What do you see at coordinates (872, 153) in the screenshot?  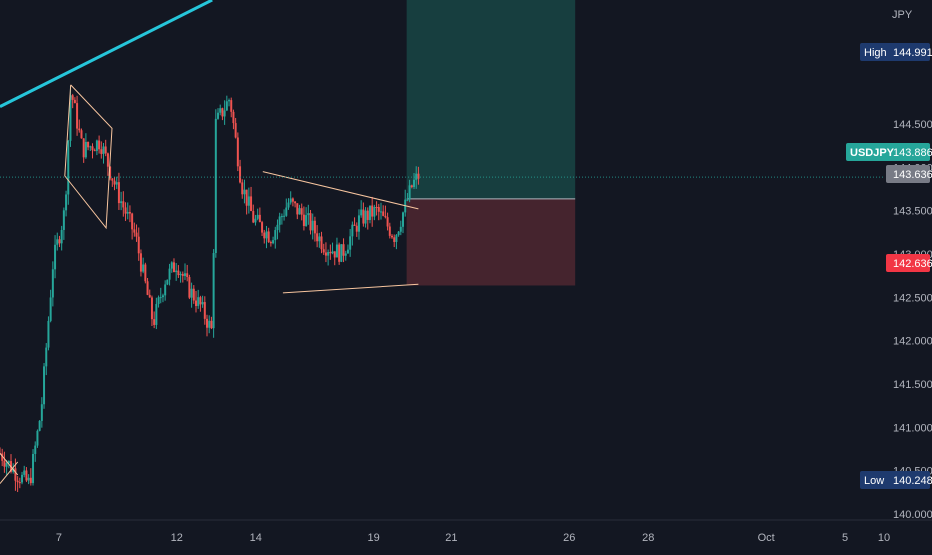 I see `symbol-label: USDJPY` at bounding box center [872, 153].